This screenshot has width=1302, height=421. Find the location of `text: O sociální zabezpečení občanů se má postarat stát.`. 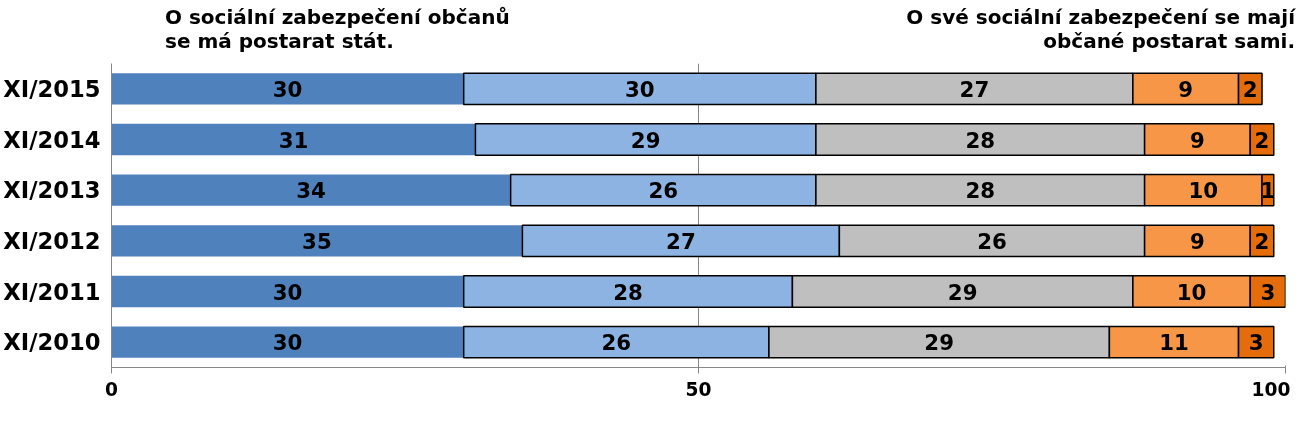

text: O sociální zabezpečení občanů se má postarat stát. is located at coordinates (337, 29).